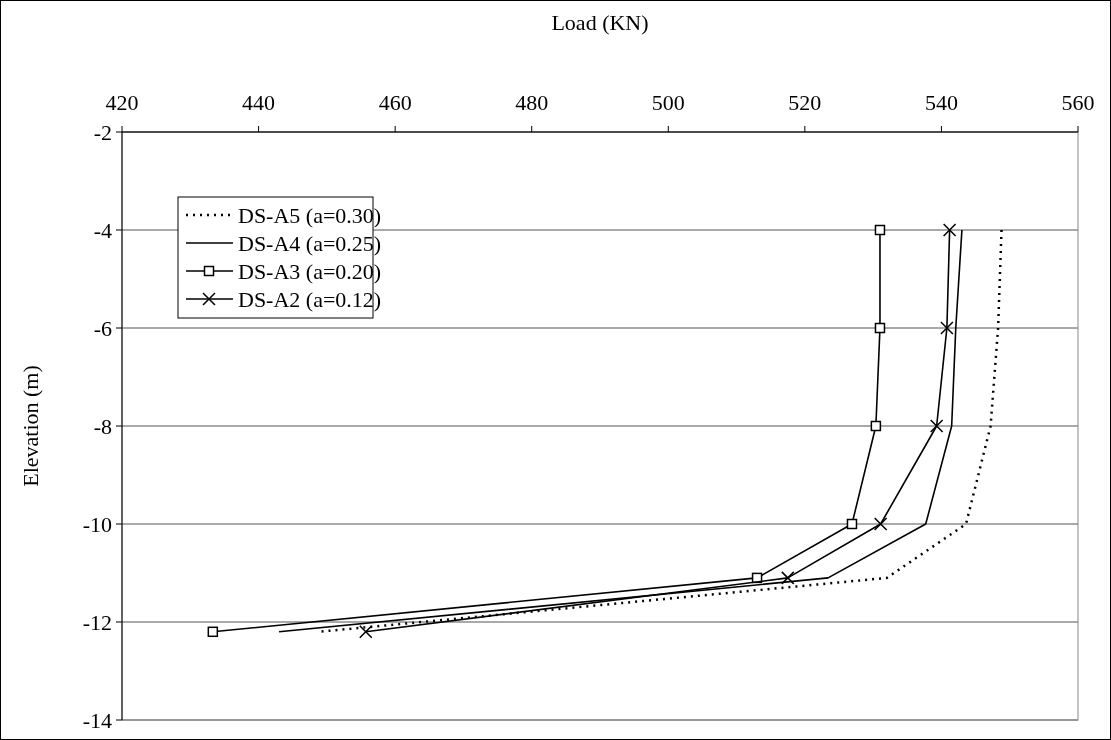 Image resolution: width=1111 pixels, height=740 pixels. What do you see at coordinates (102, 230) in the screenshot?
I see `y-tick-label: -4` at bounding box center [102, 230].